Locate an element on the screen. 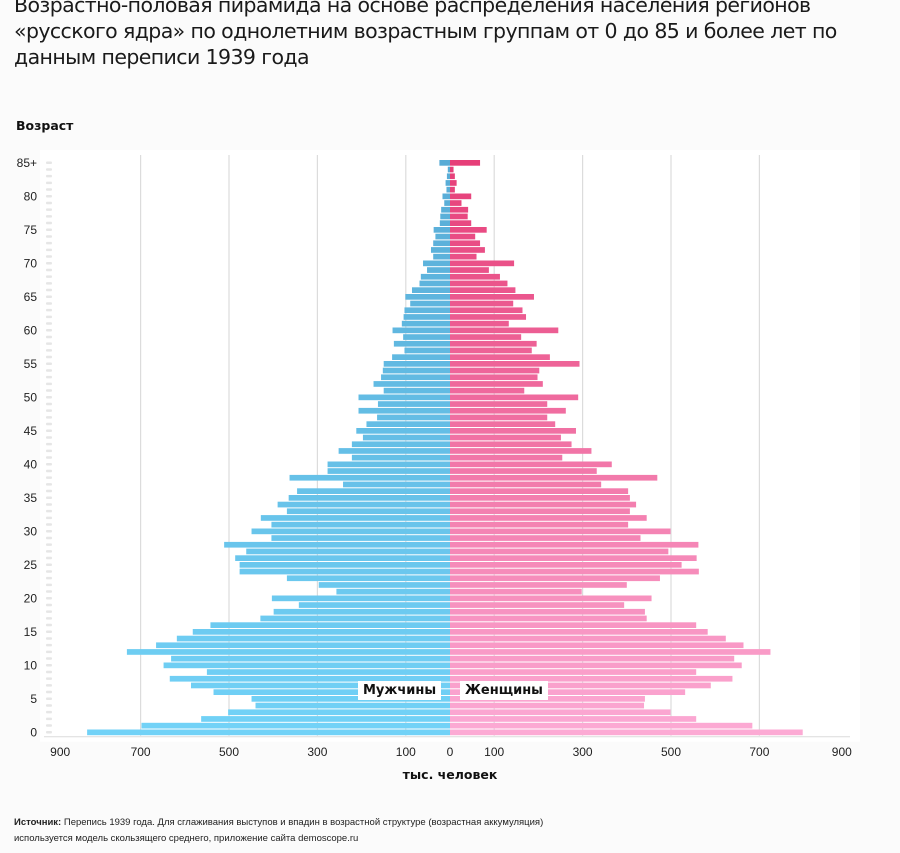 The width and height of the screenshot is (900, 853). x-tick-label: 700 is located at coordinates (759, 752).